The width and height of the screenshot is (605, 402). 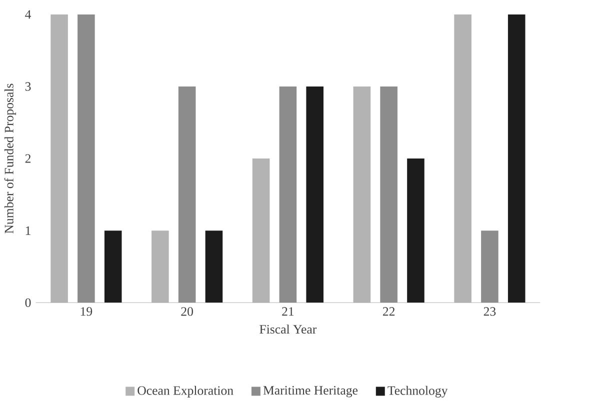 I want to click on legend-label: Ocean Exploration, so click(x=186, y=392).